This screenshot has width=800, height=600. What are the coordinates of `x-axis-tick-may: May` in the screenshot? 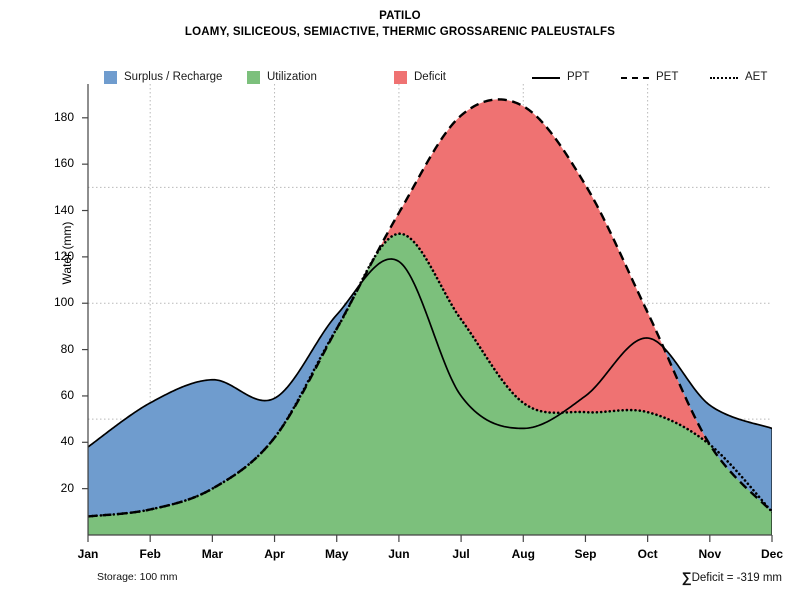 It's located at (337, 554).